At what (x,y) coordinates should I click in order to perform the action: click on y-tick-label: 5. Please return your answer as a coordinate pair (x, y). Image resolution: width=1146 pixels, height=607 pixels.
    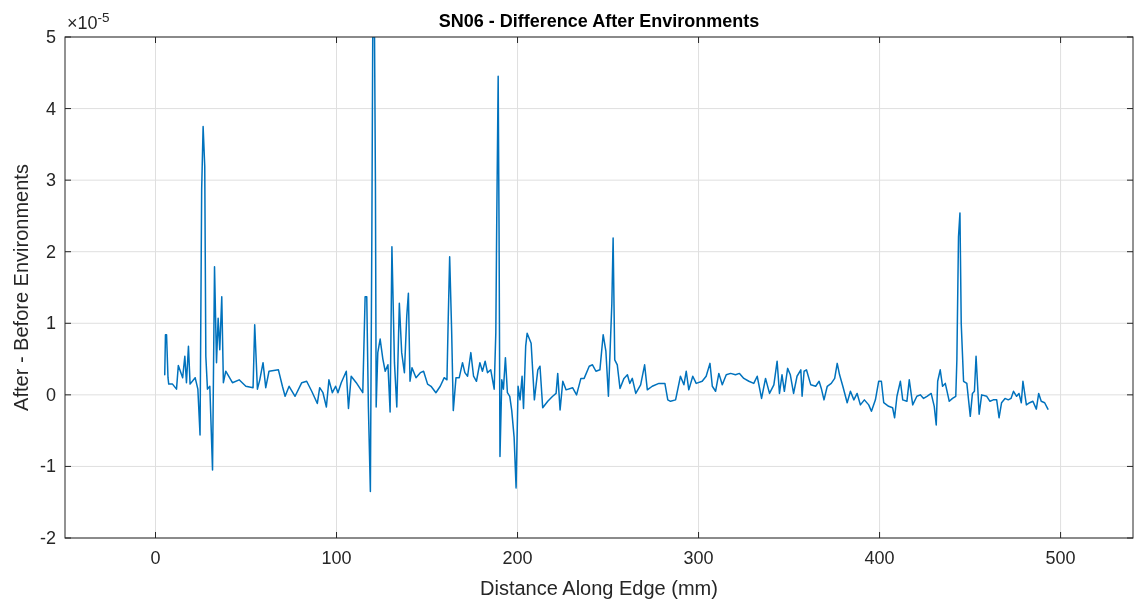
    Looking at the image, I should click on (50, 37).